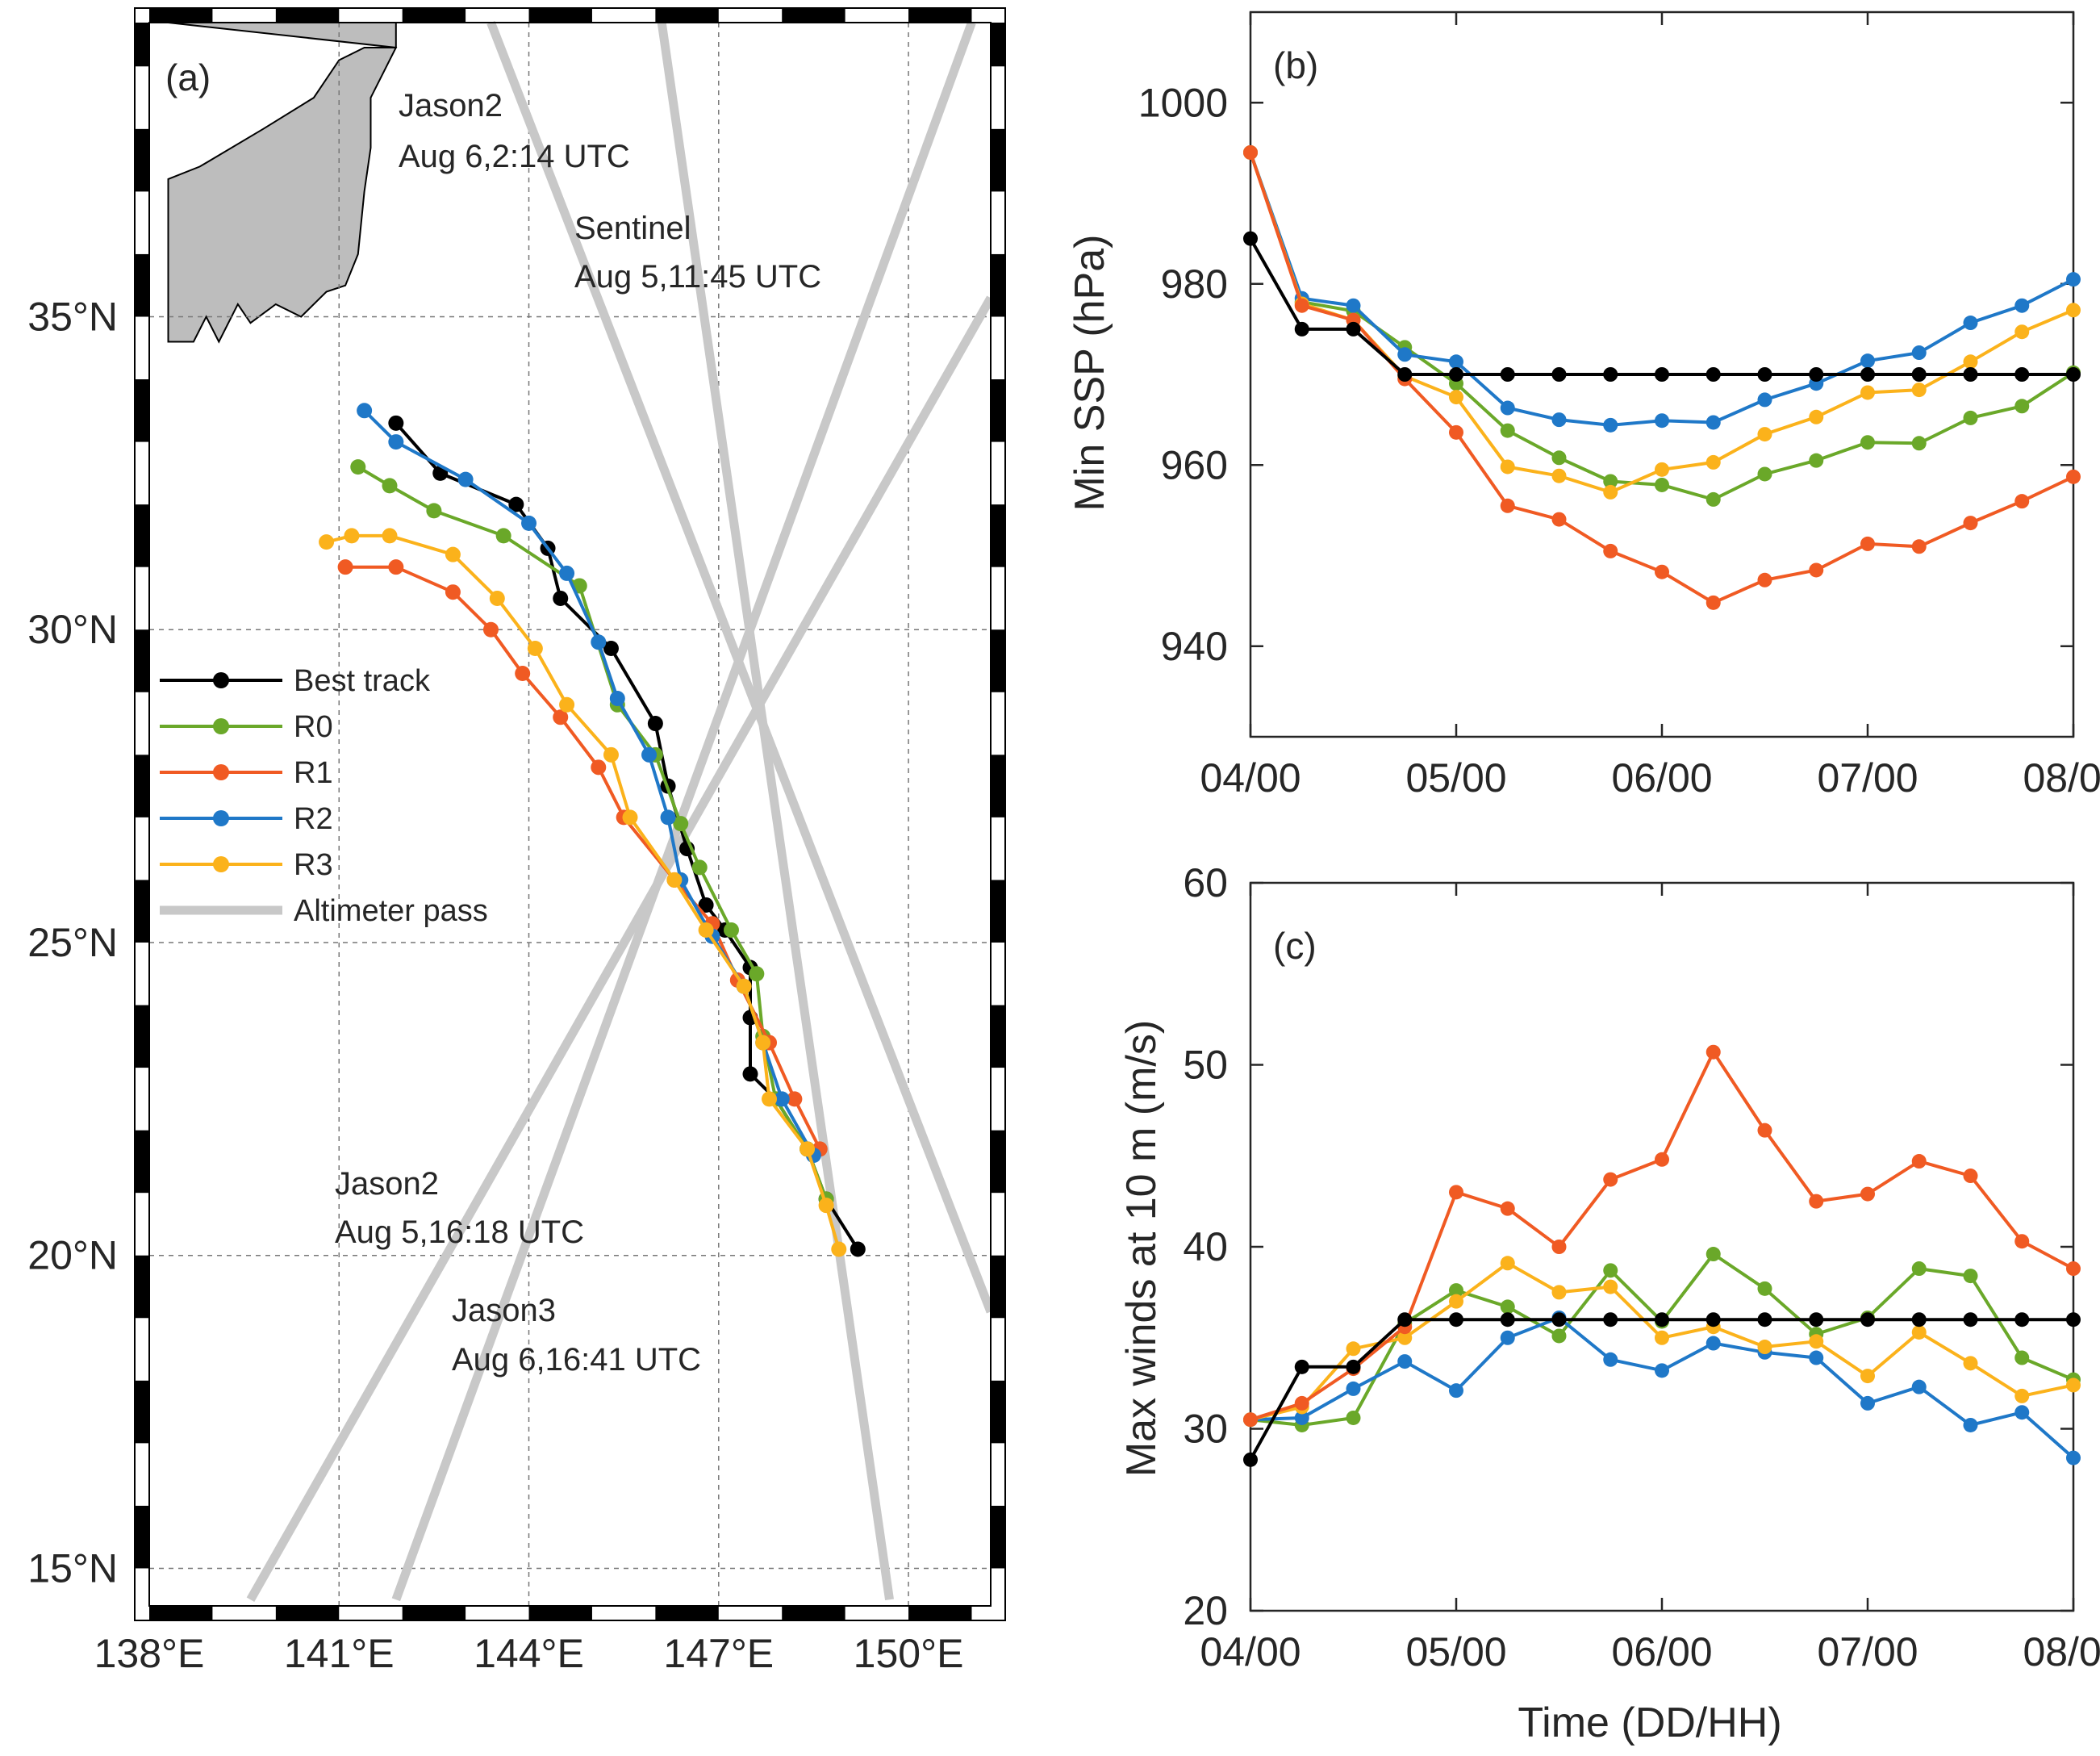  Describe the element at coordinates (246, 865) in the screenshot. I see `legend-entry-r3: R3` at that location.